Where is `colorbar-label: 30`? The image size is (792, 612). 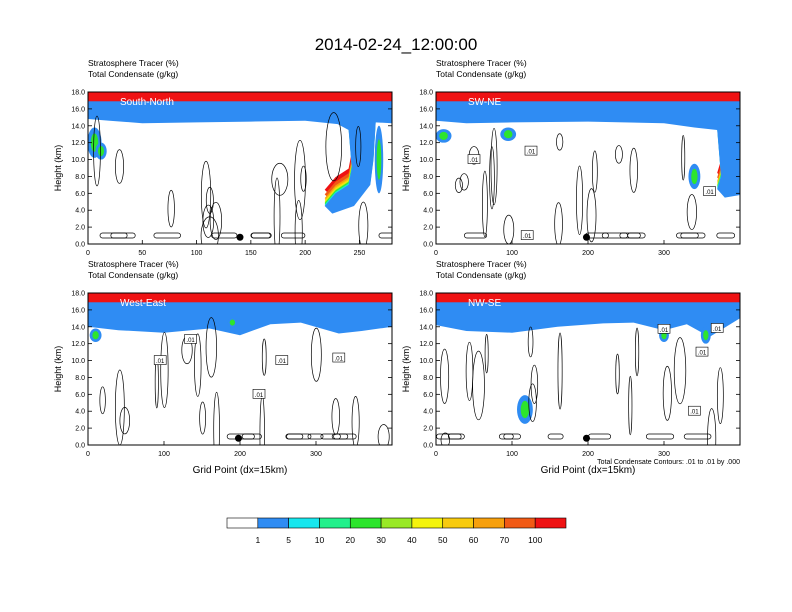
colorbar-label: 30 is located at coordinates (381, 540).